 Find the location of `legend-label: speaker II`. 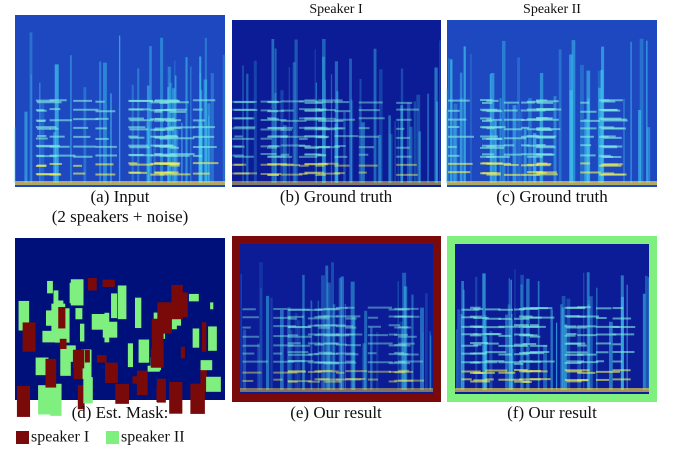

legend-label: speaker II is located at coordinates (153, 437).